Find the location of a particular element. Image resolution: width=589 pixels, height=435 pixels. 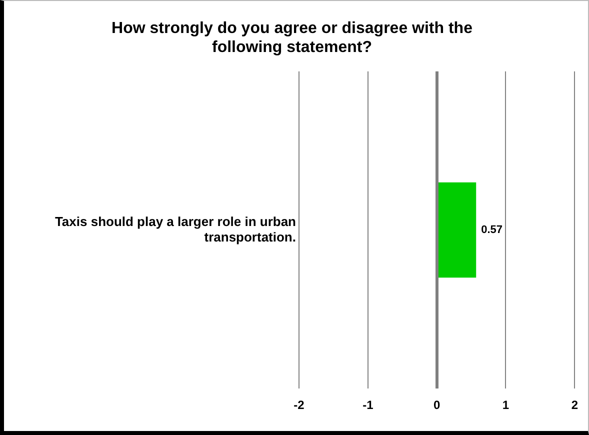

x-tick-label: -2 is located at coordinates (299, 405).